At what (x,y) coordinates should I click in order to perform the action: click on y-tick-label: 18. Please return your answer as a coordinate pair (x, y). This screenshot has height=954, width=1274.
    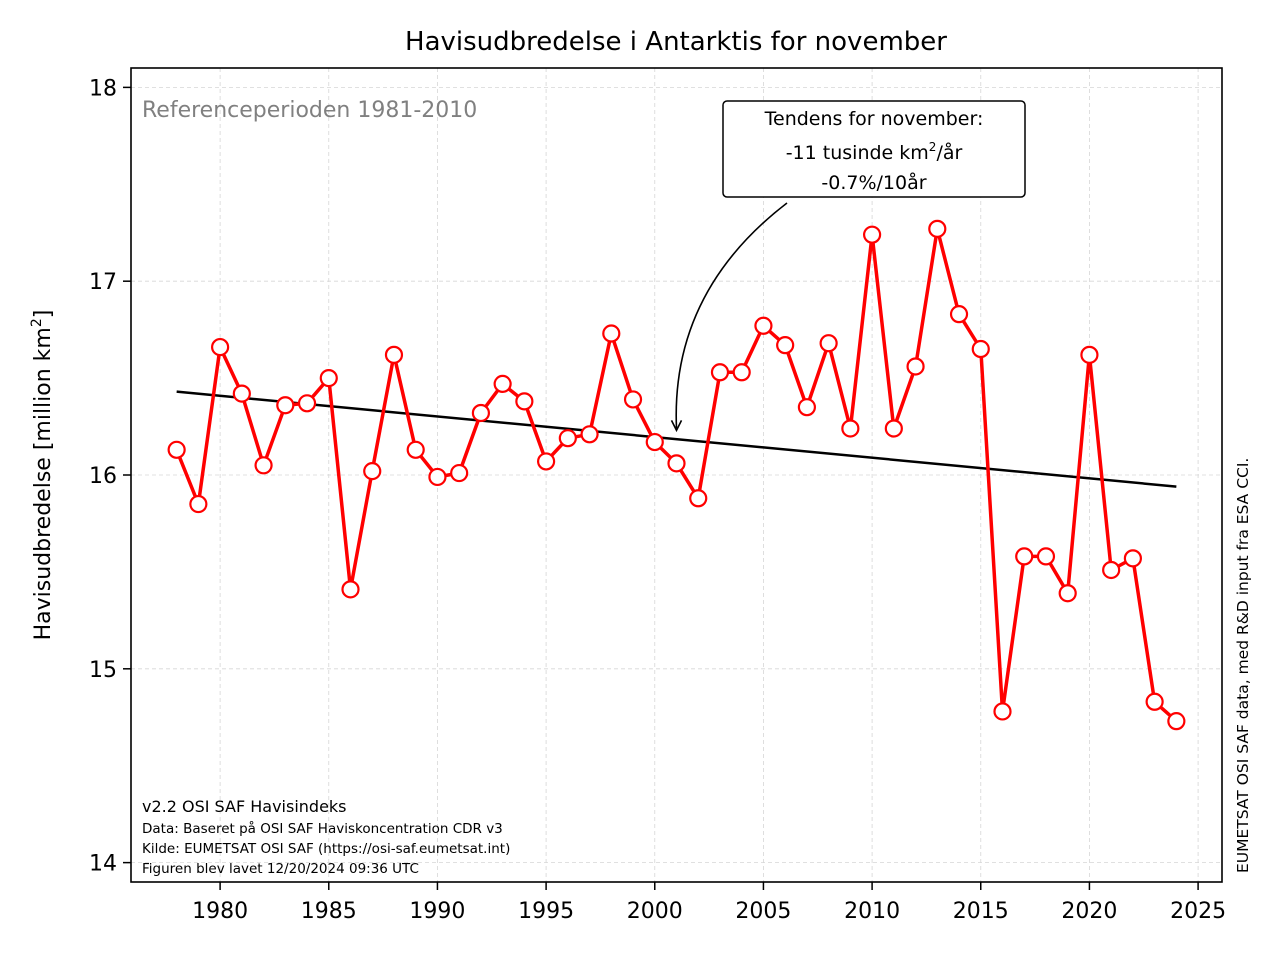
    Looking at the image, I should click on (103, 88).